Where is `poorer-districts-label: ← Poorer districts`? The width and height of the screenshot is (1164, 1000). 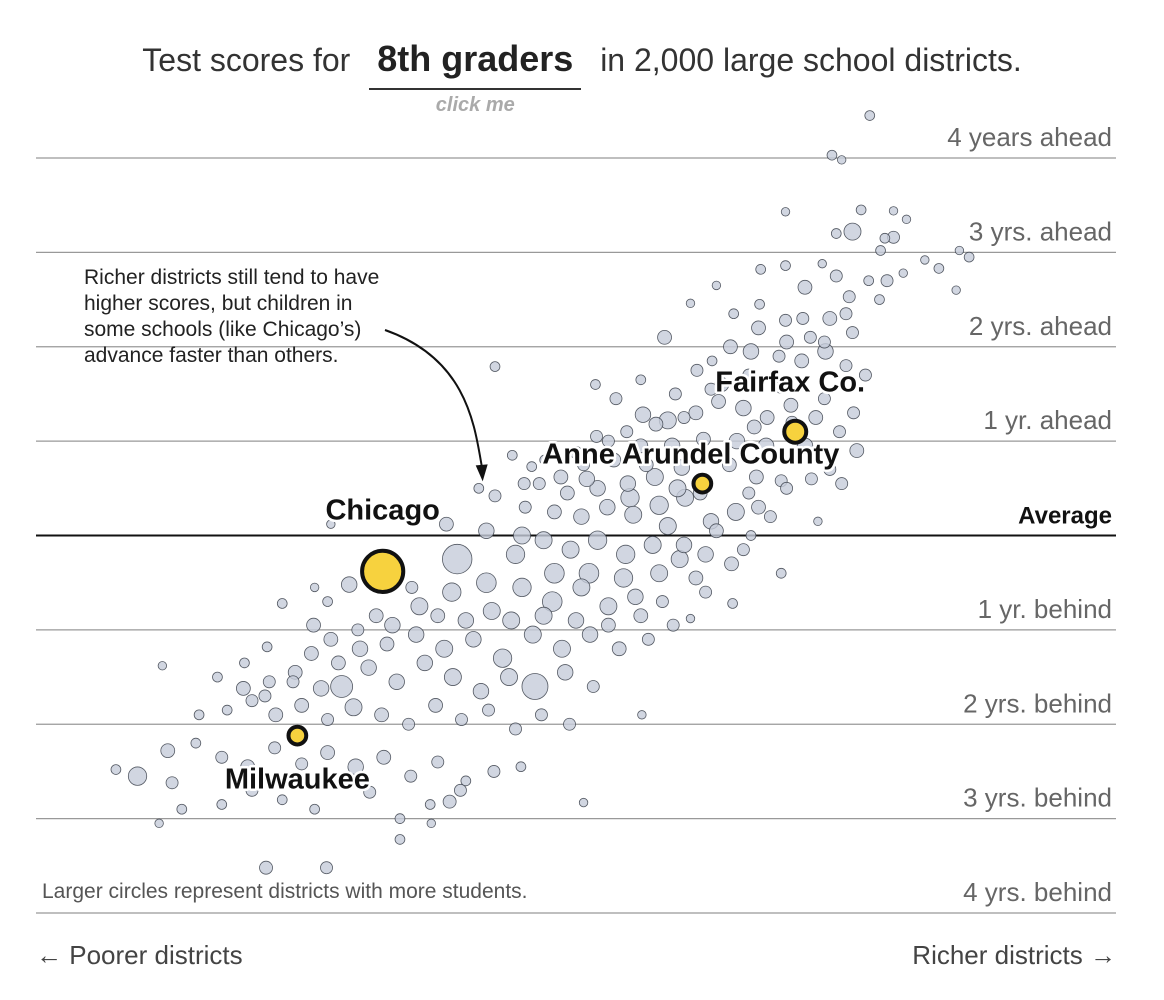 poorer-districts-label: ← Poorer districts is located at coordinates (139, 955).